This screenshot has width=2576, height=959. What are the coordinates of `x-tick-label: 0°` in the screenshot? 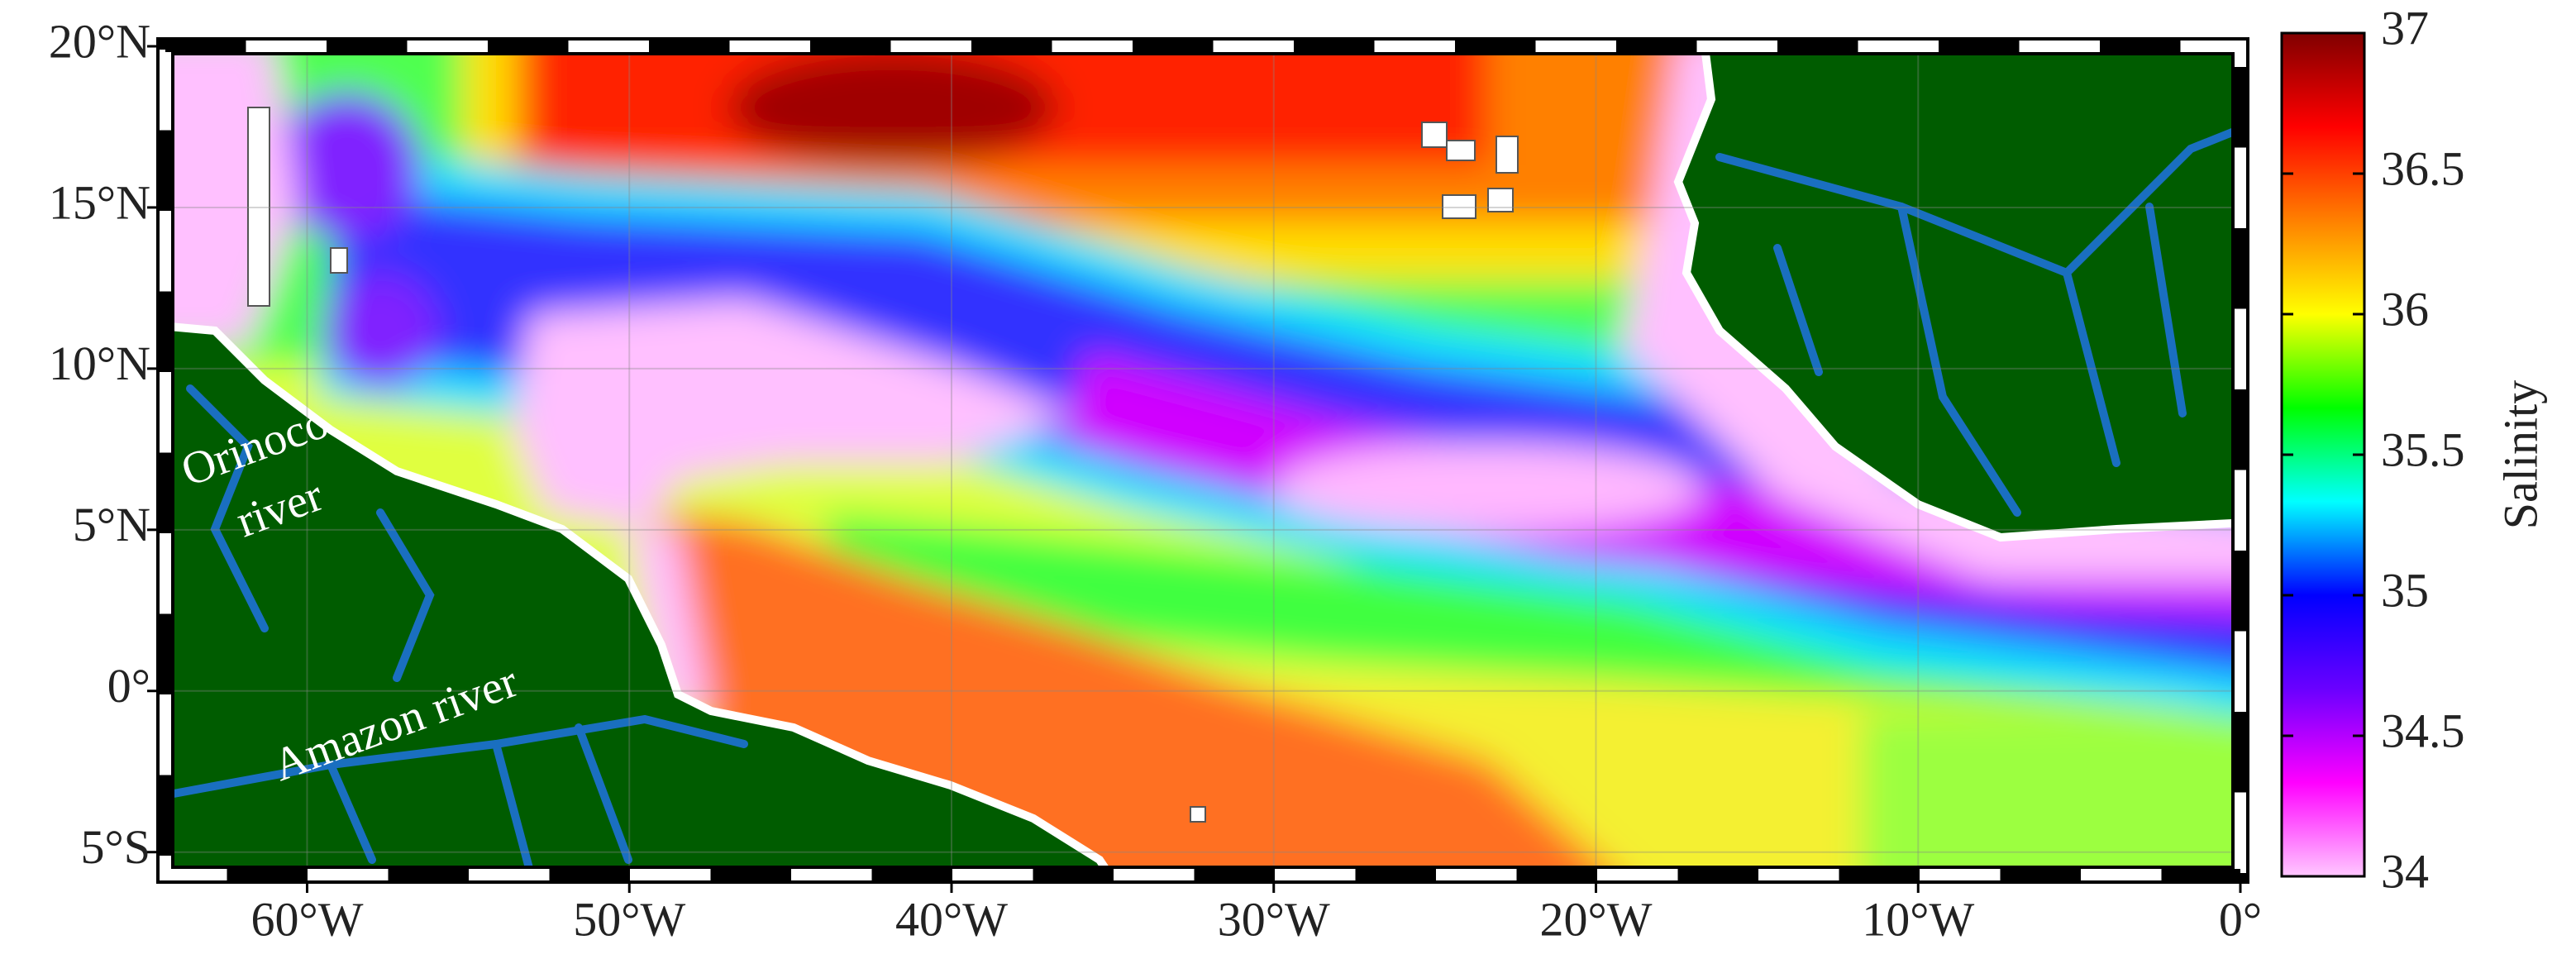 It's located at (2240, 919).